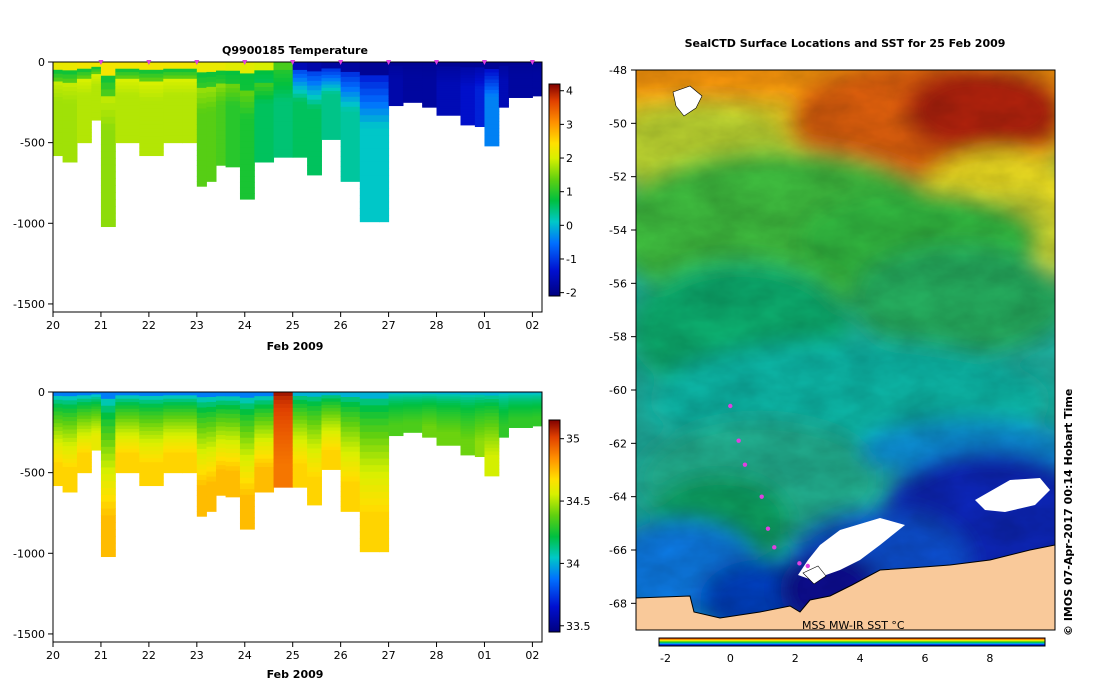  What do you see at coordinates (32, 473) in the screenshot?
I see `depth-tick-label: -500` at bounding box center [32, 473].